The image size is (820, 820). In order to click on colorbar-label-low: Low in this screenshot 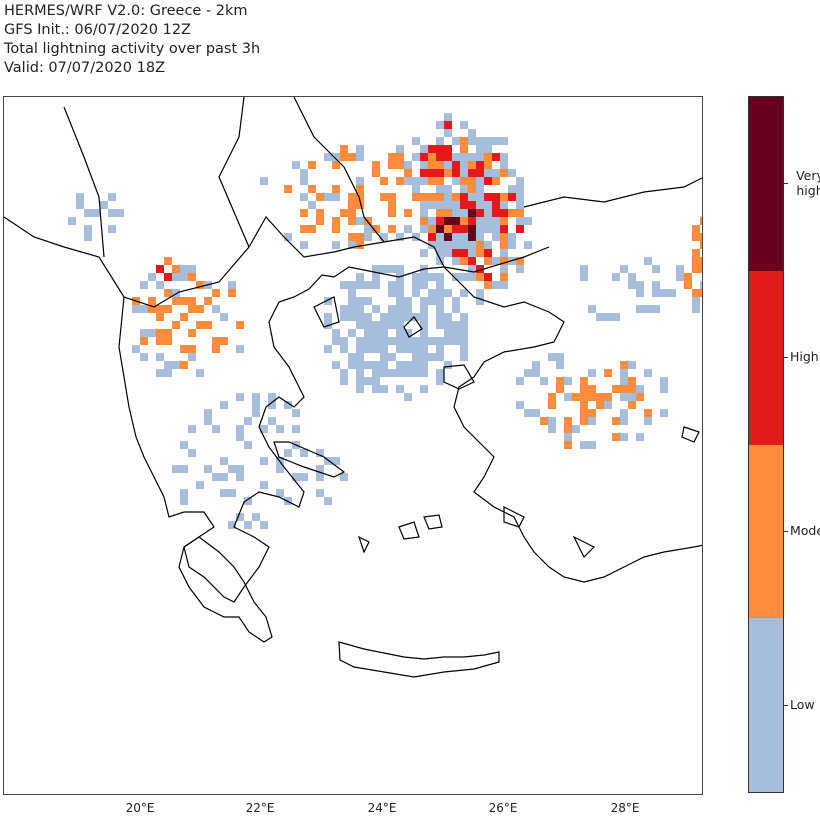, I will do `click(802, 704)`.